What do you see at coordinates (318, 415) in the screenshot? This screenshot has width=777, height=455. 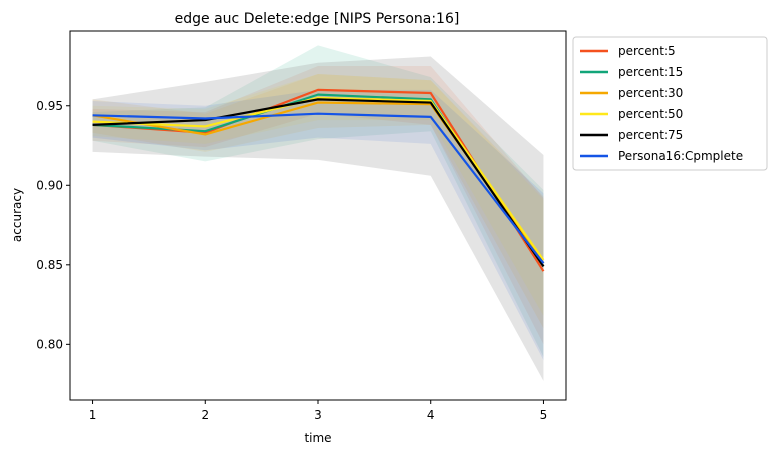 I see `x-tick-label: 3` at bounding box center [318, 415].